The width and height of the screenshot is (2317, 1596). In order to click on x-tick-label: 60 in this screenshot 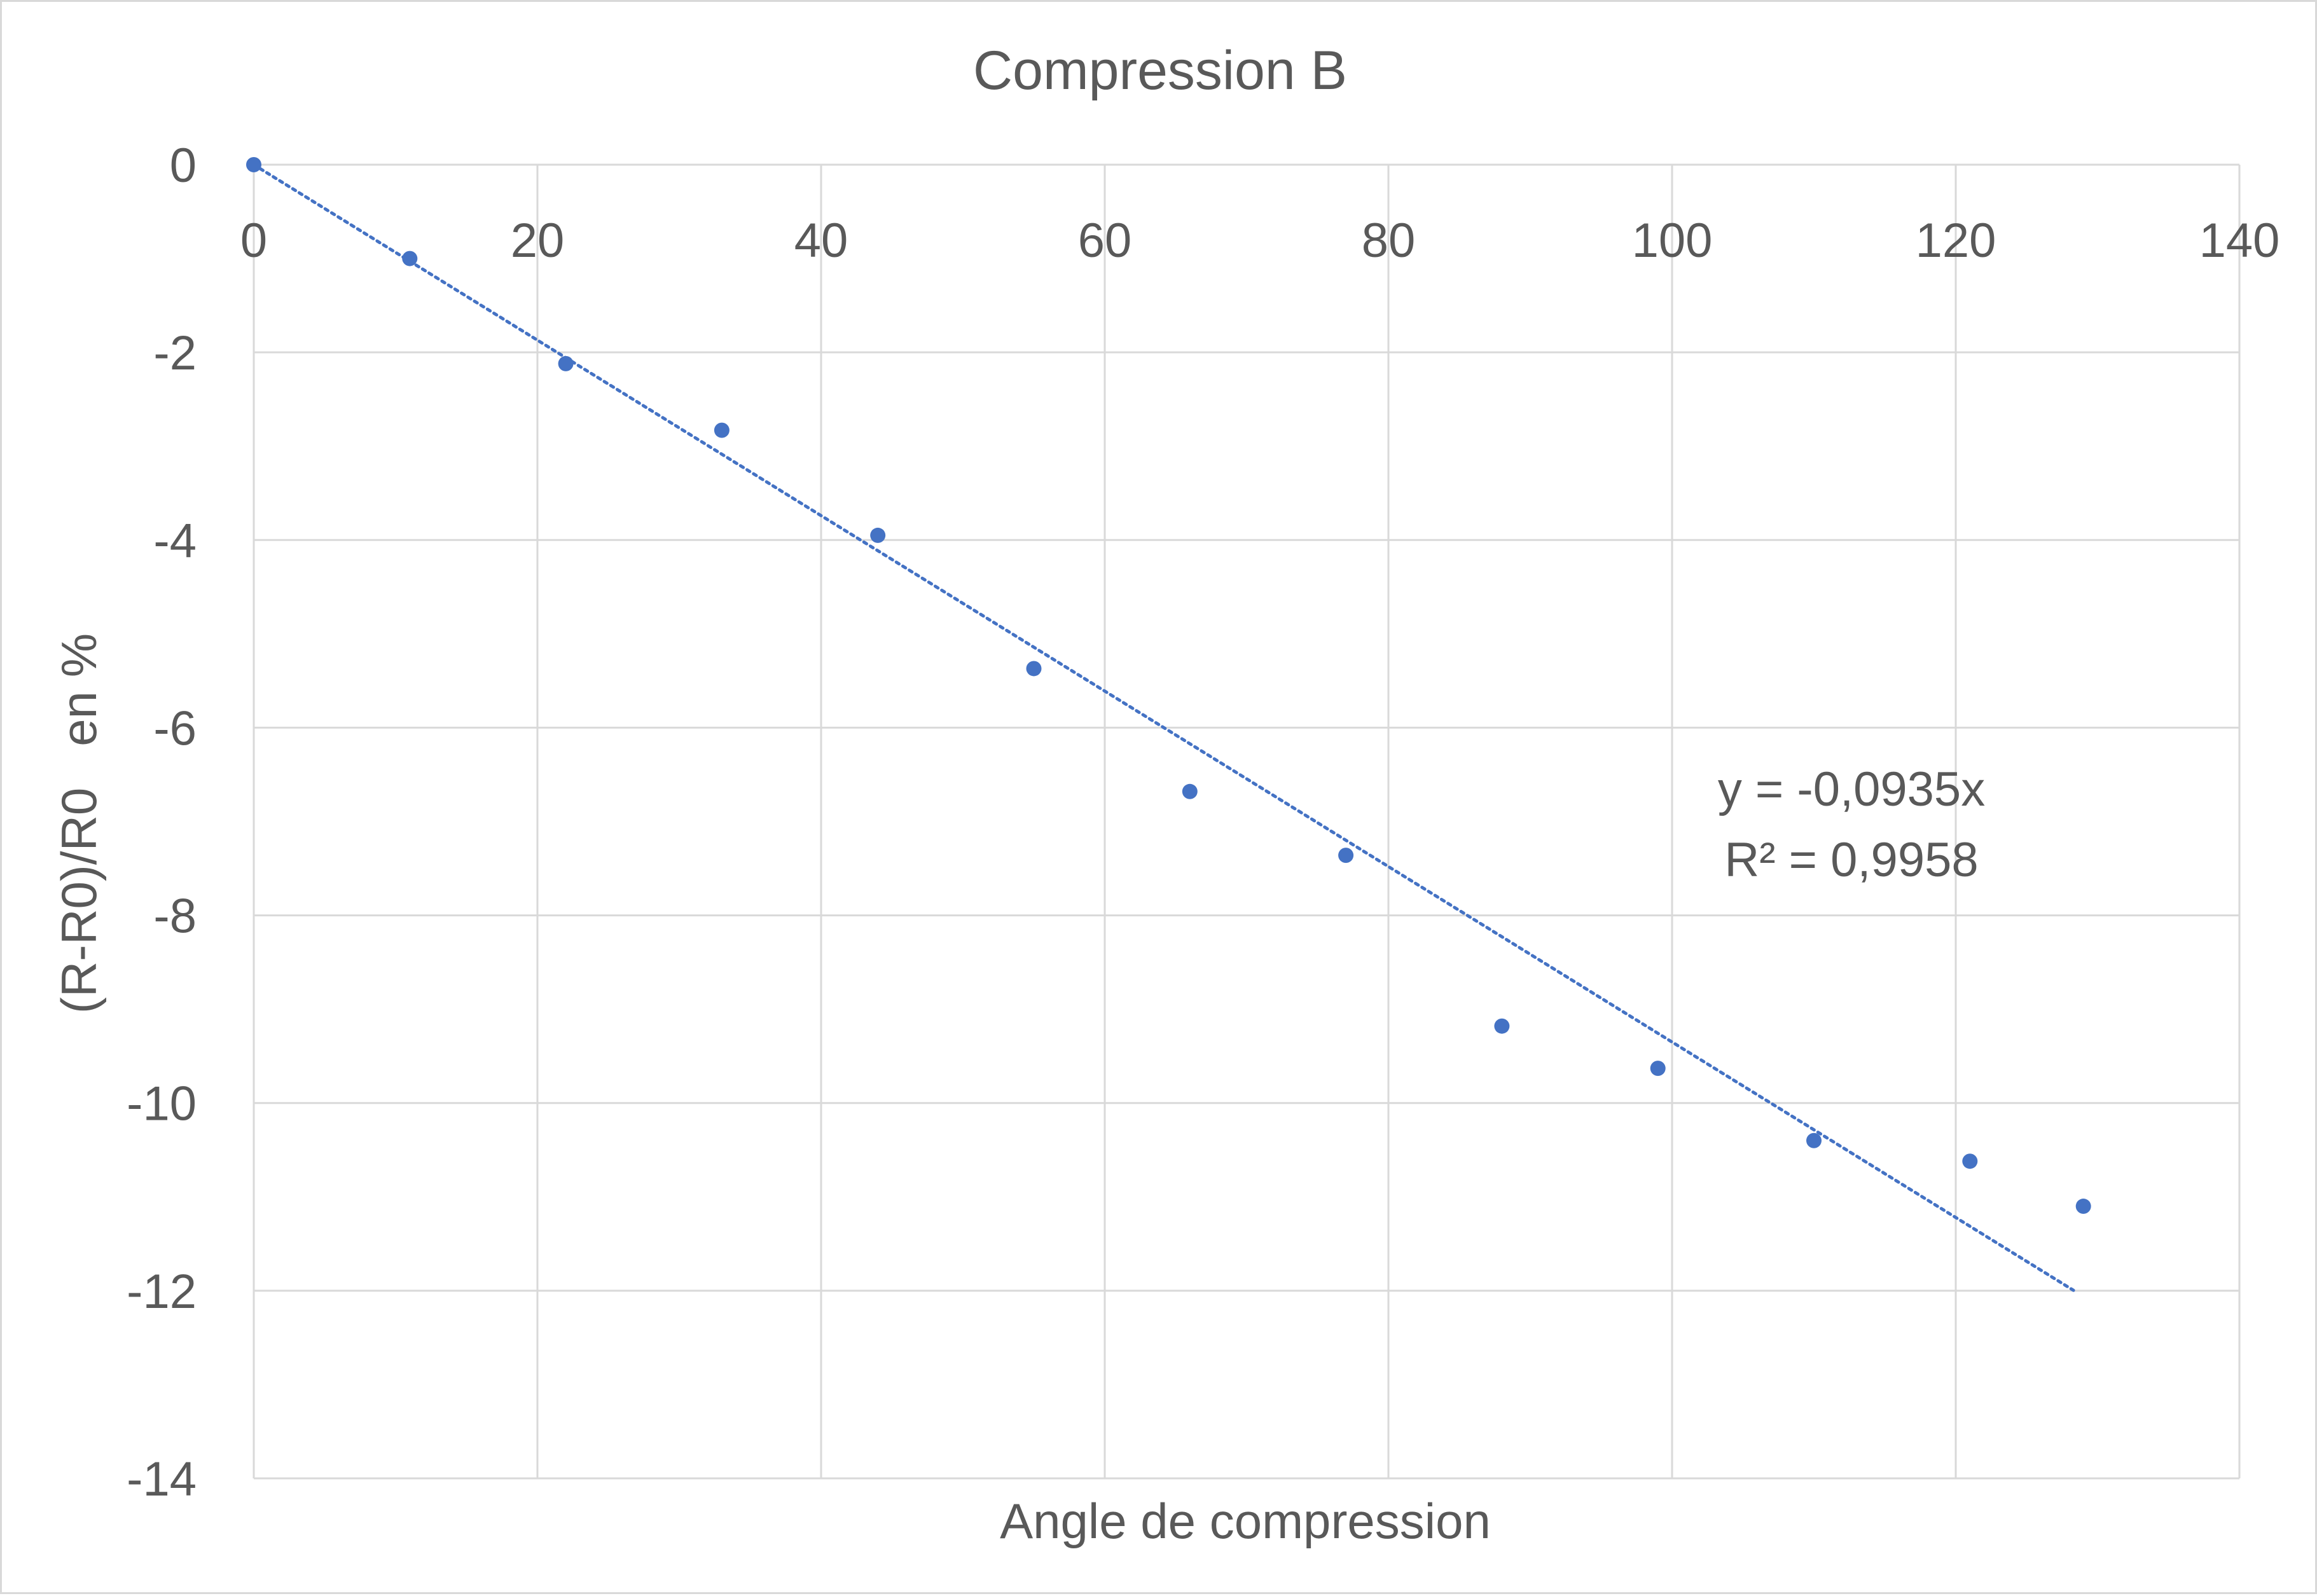, I will do `click(1105, 241)`.